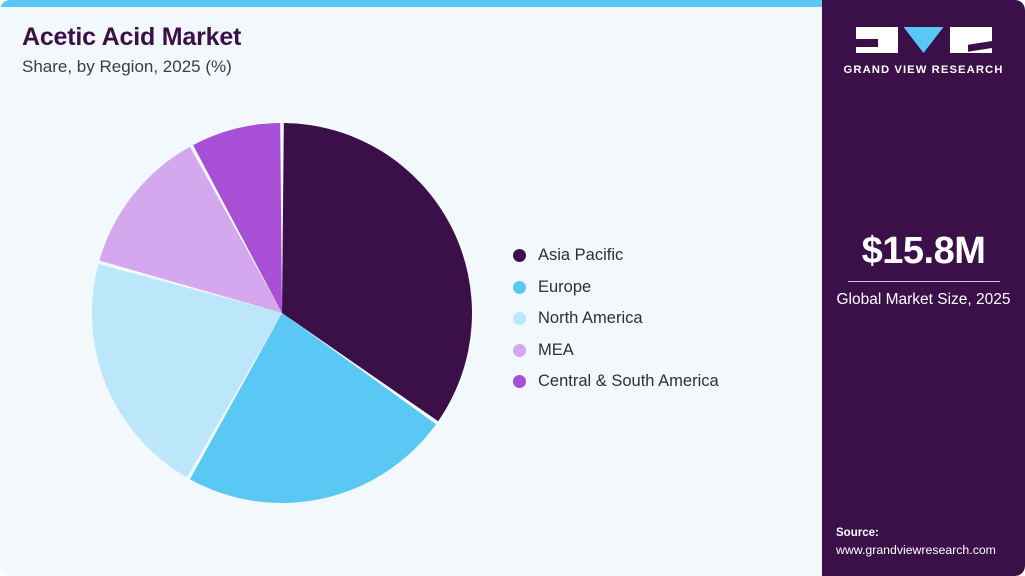 This screenshot has height=576, width=1025. I want to click on legend-item: Asia Pacific, so click(658, 256).